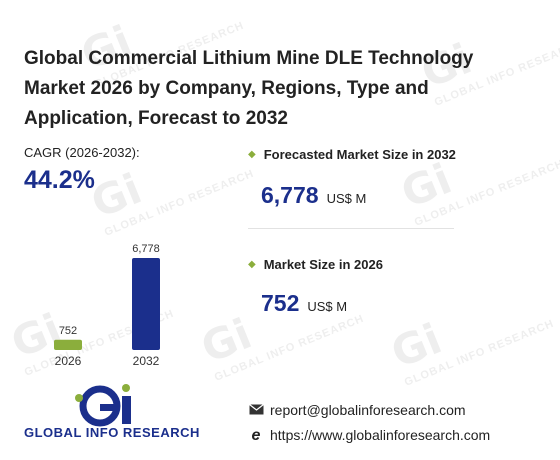 This screenshot has width=560, height=460. I want to click on stat-value: 6,778 US$ M, so click(314, 195).